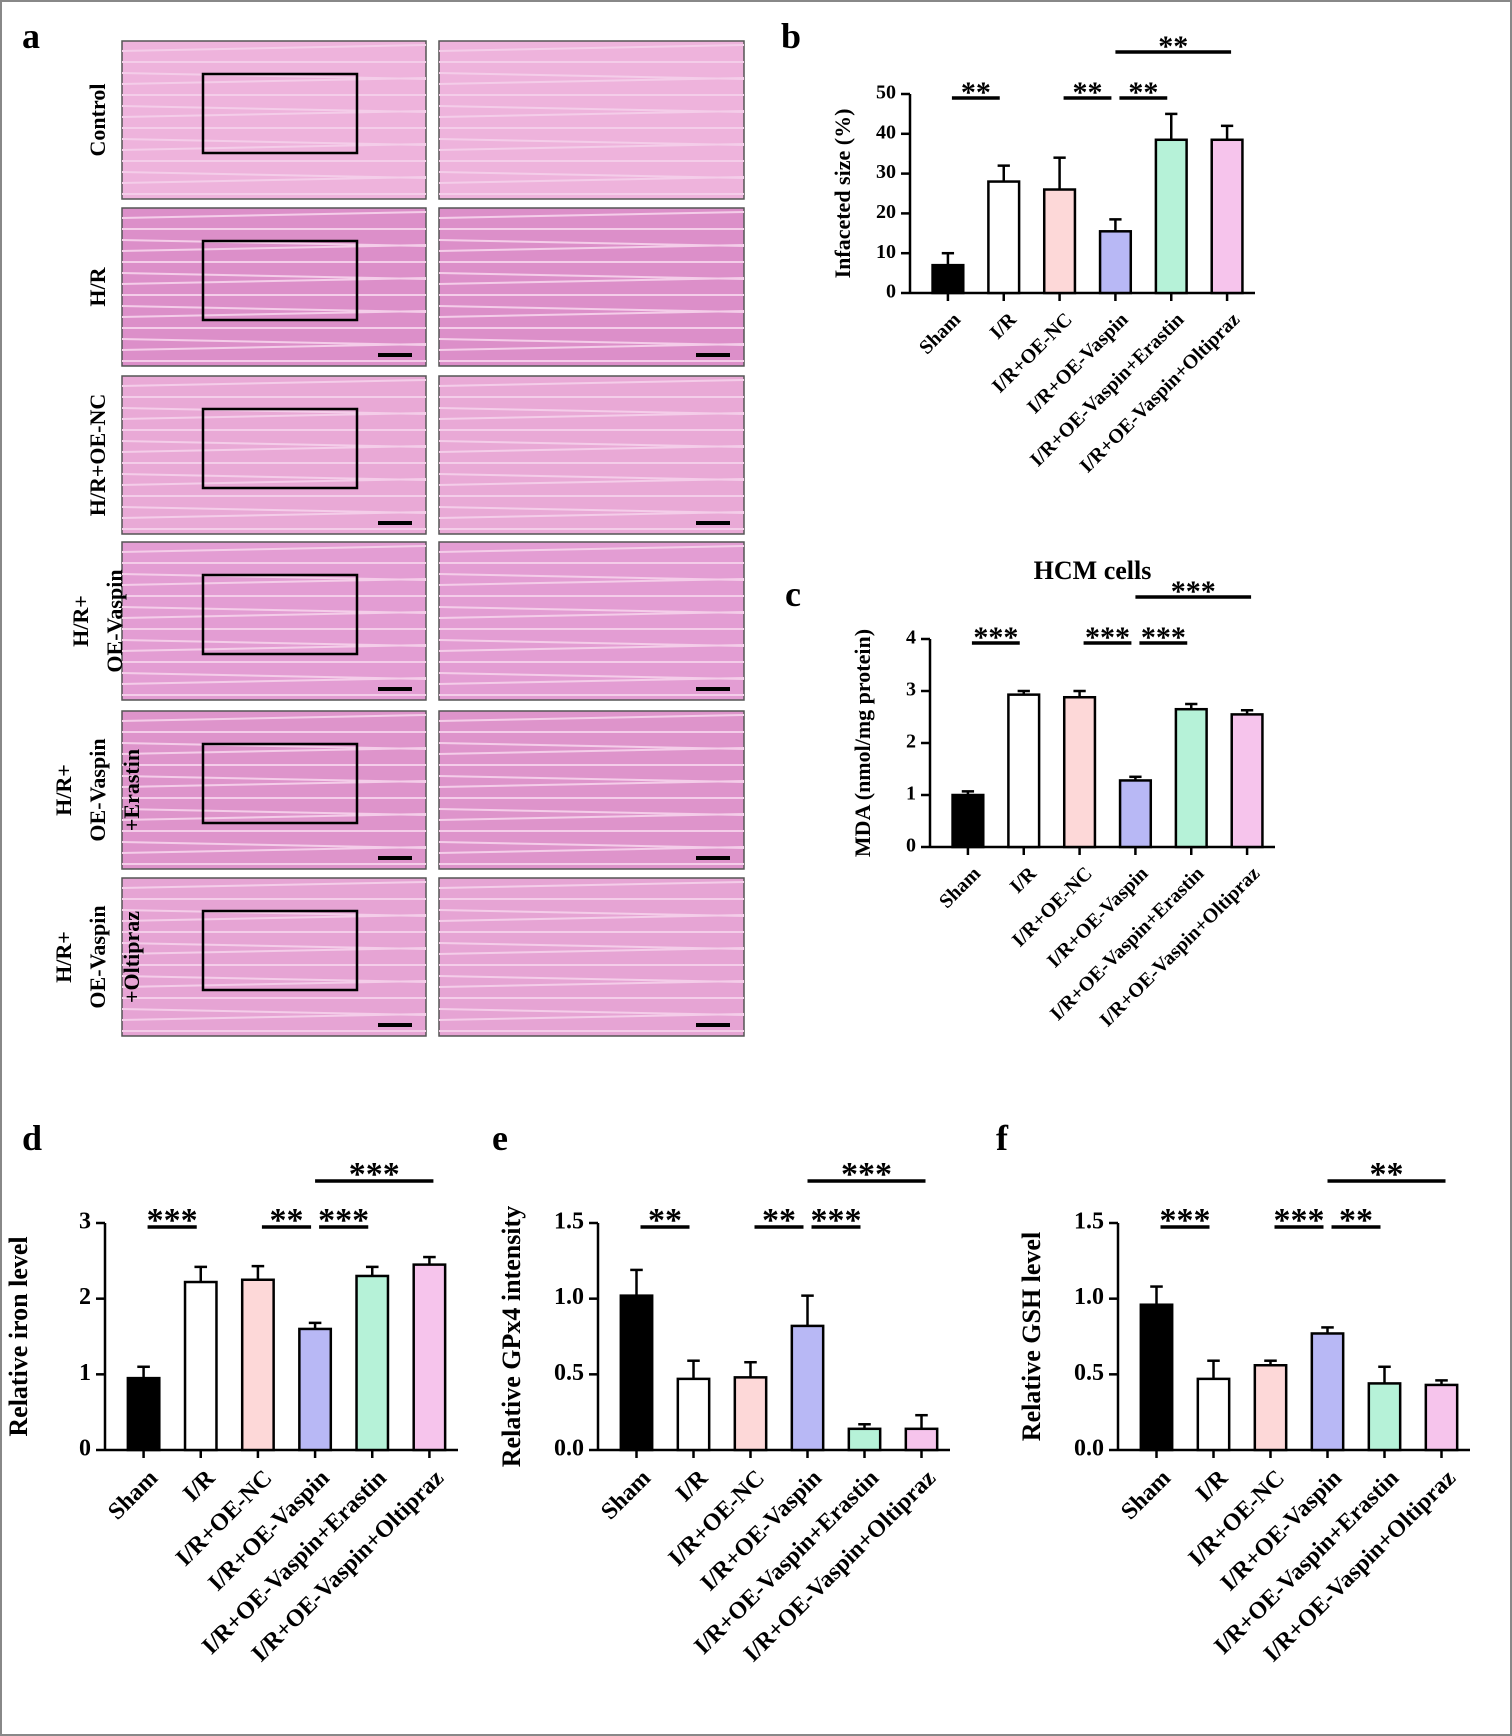 The image size is (1512, 1736). Describe the element at coordinates (1089, 1222) in the screenshot. I see `y-tick-label: 1.5` at that location.